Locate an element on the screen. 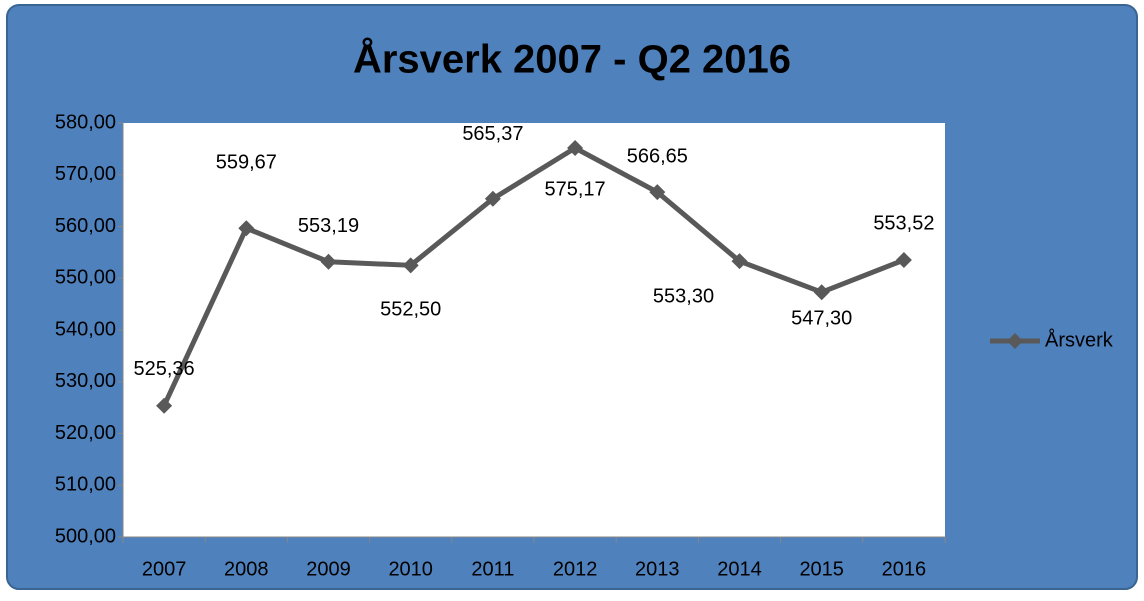 The width and height of the screenshot is (1144, 601). chart-title: Årsverk 2007 - Q2 2016 is located at coordinates (572, 59).